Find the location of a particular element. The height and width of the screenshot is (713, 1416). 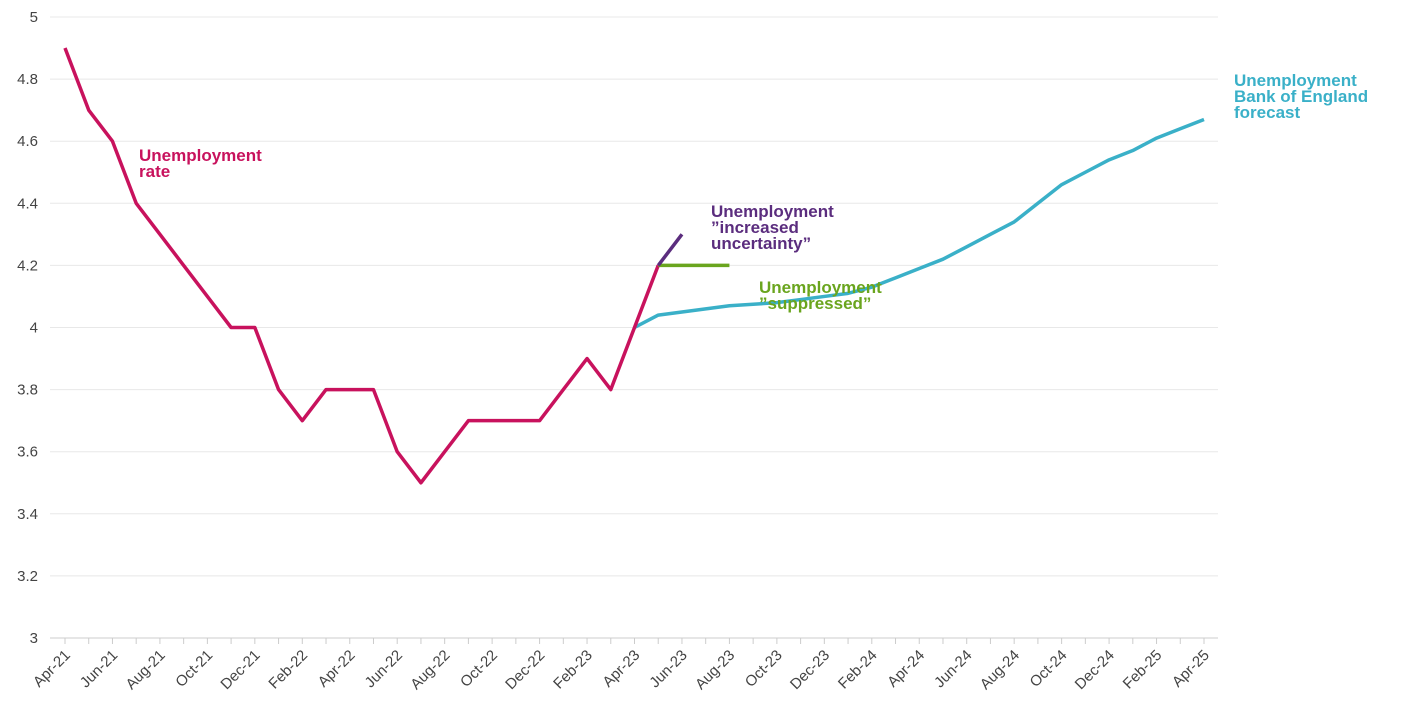

x-tick-label: Oct-24 is located at coordinates (1049, 669).